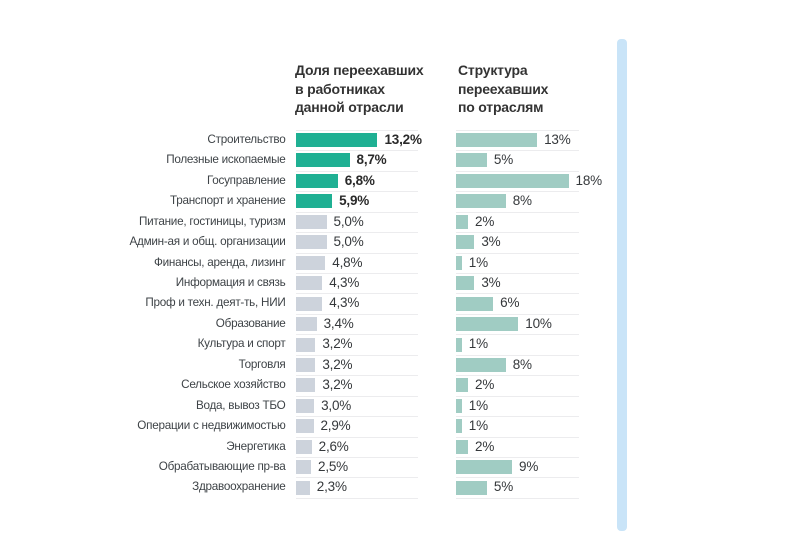  Describe the element at coordinates (331, 487) in the screenshot. I see `share-value-label: 2,3%` at that location.